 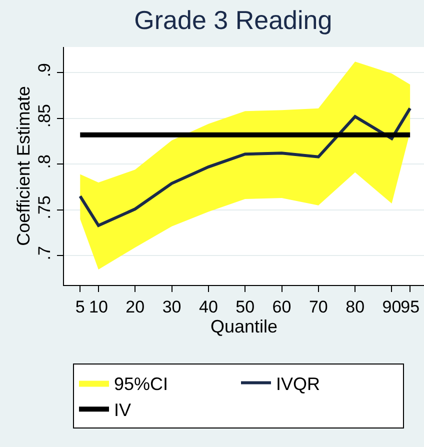 I want to click on y-tick-label: .7, so click(x=44, y=253).